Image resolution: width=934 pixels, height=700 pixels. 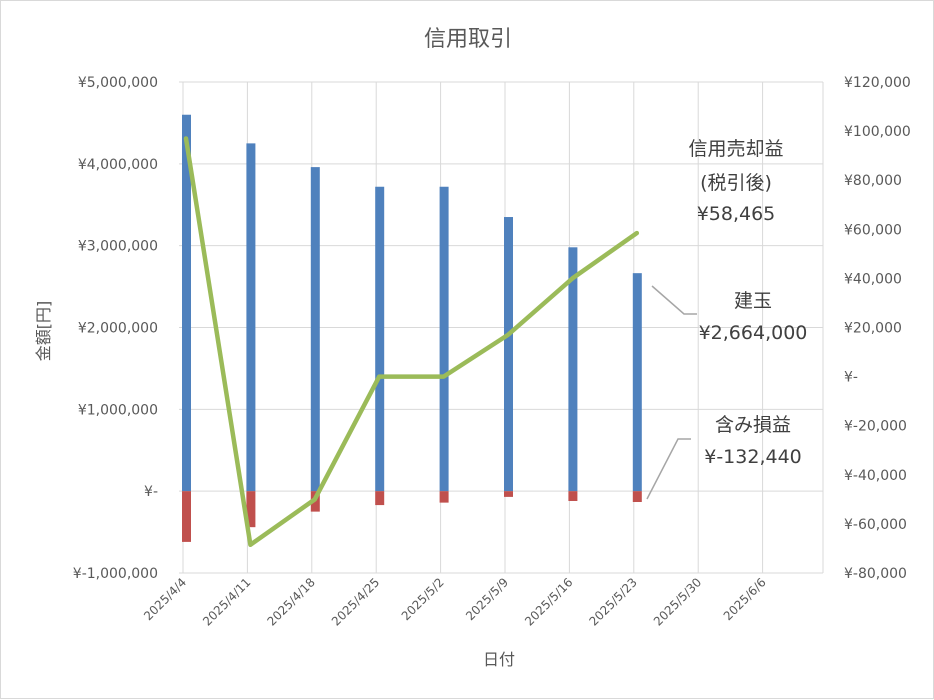 What do you see at coordinates (875, 574) in the screenshot?
I see `right-tick-label: ¥-80,000` at bounding box center [875, 574].